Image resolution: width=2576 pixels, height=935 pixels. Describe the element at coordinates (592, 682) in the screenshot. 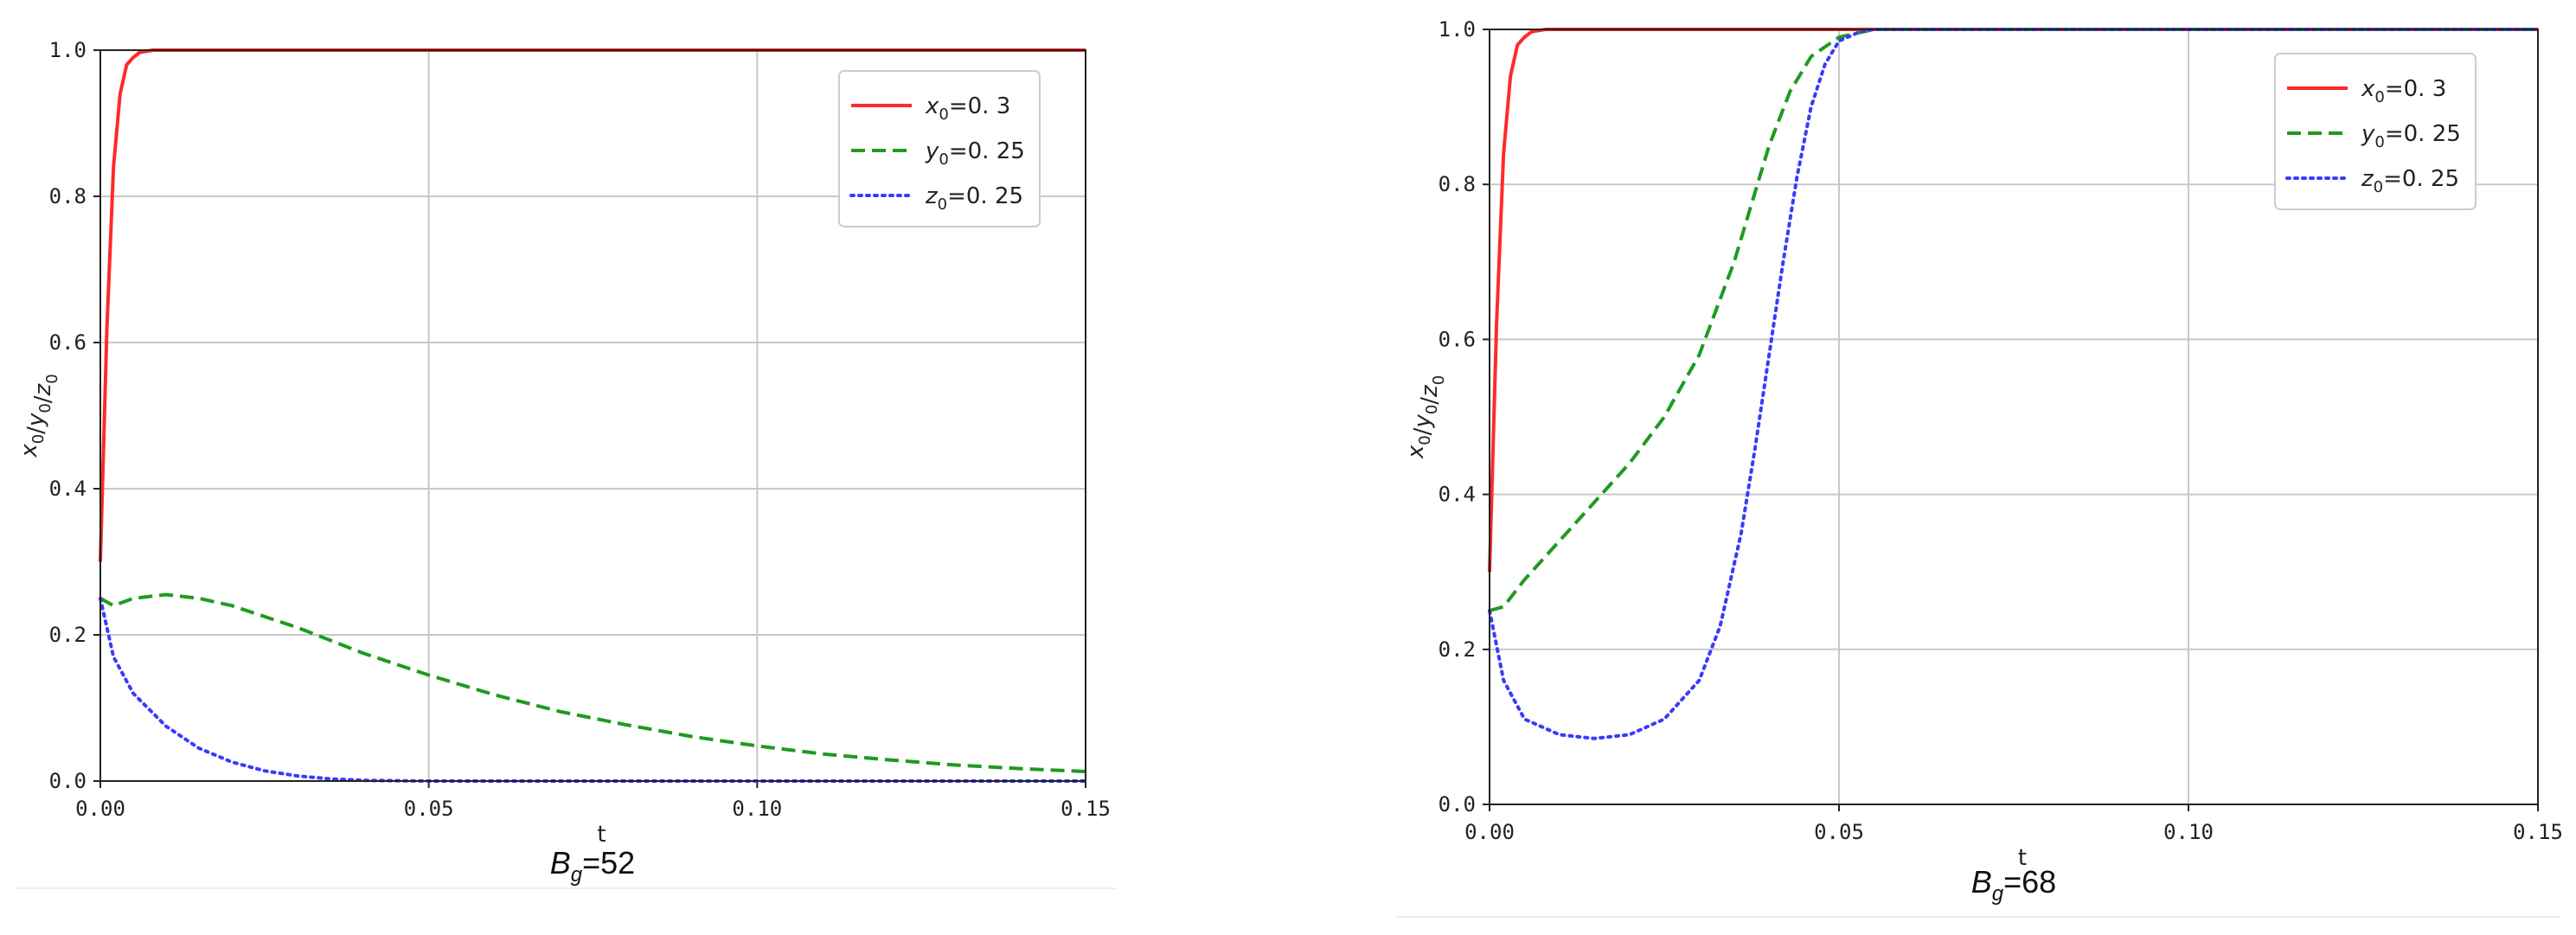

I see `series-line-y` at that location.